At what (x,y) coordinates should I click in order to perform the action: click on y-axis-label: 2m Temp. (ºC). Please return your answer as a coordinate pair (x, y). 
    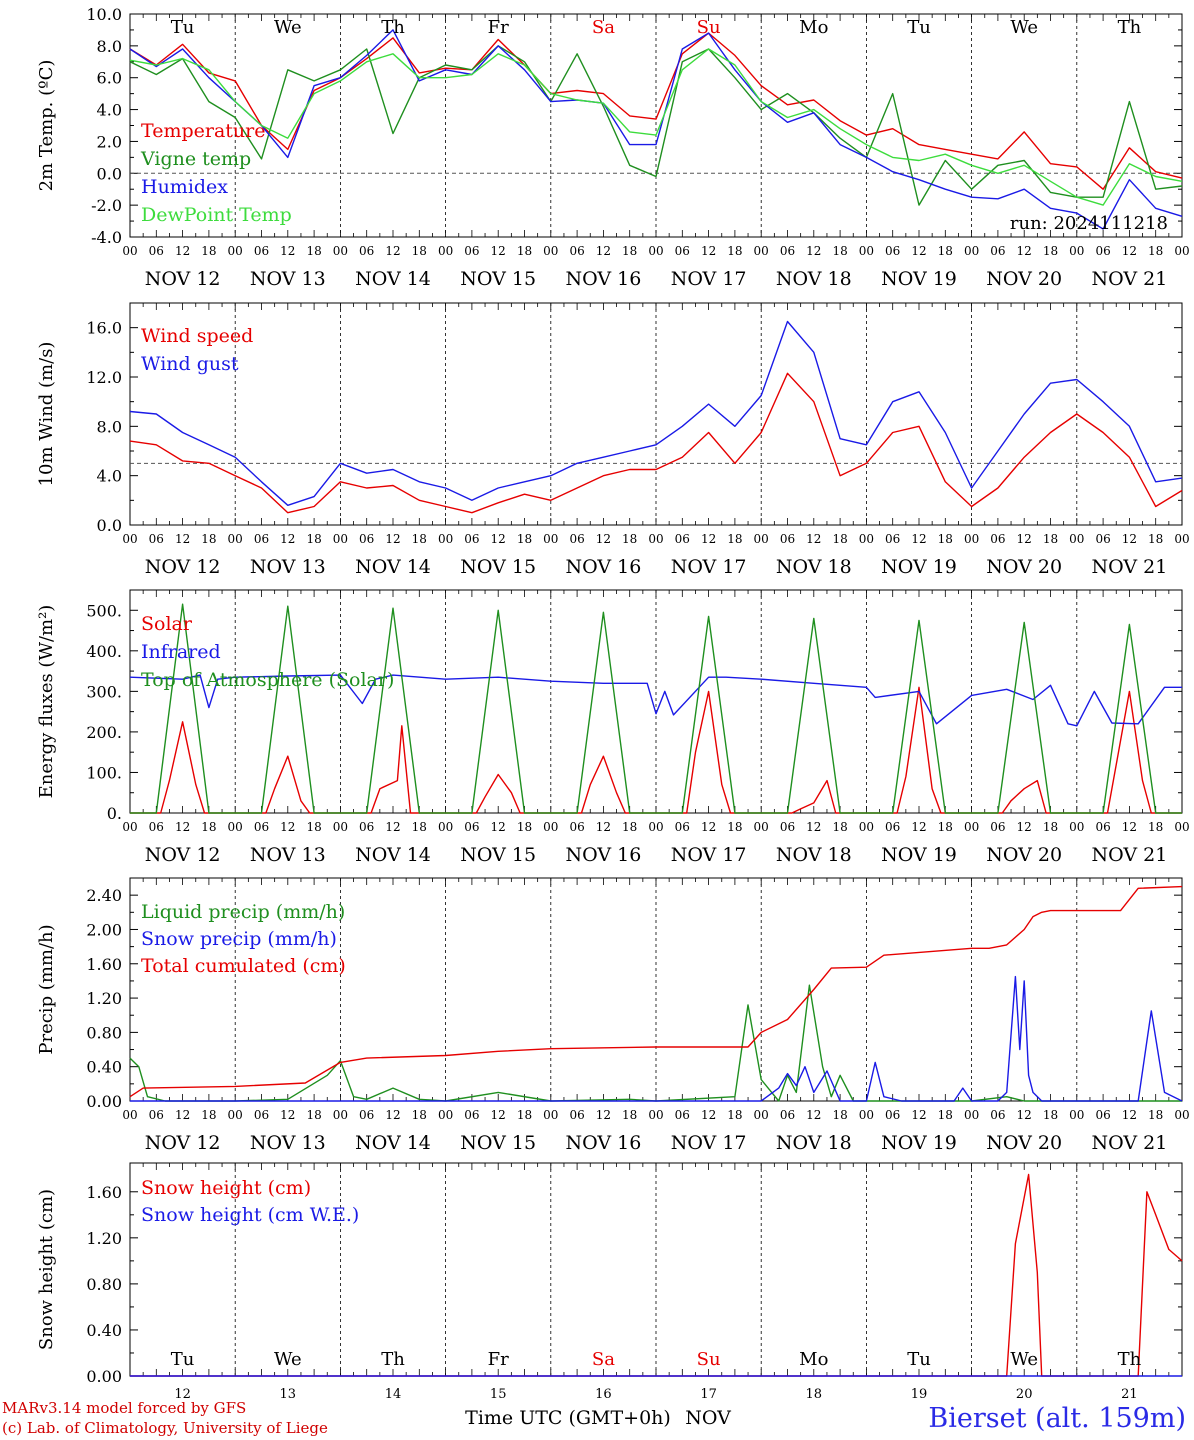
    Looking at the image, I should click on (46, 126).